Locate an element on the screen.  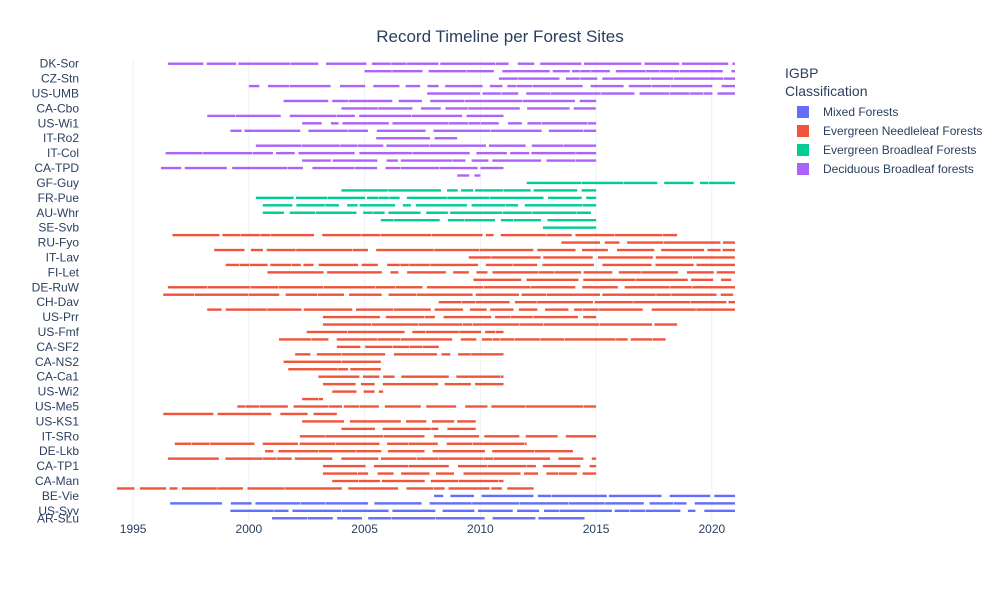
legend-item: Evergreen Needleleaf Forests is located at coordinates (889, 131).